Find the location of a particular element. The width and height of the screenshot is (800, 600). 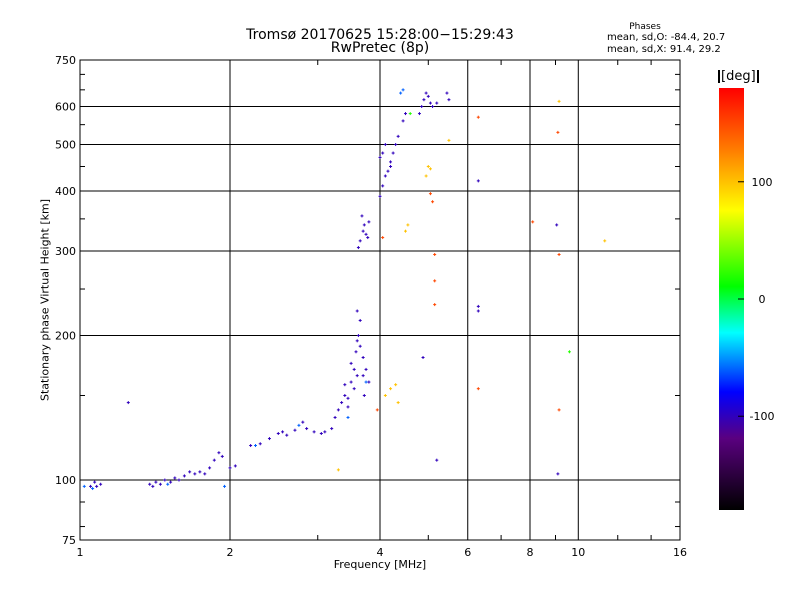

x-axis-label: Frequency [MHz] is located at coordinates (380, 564).